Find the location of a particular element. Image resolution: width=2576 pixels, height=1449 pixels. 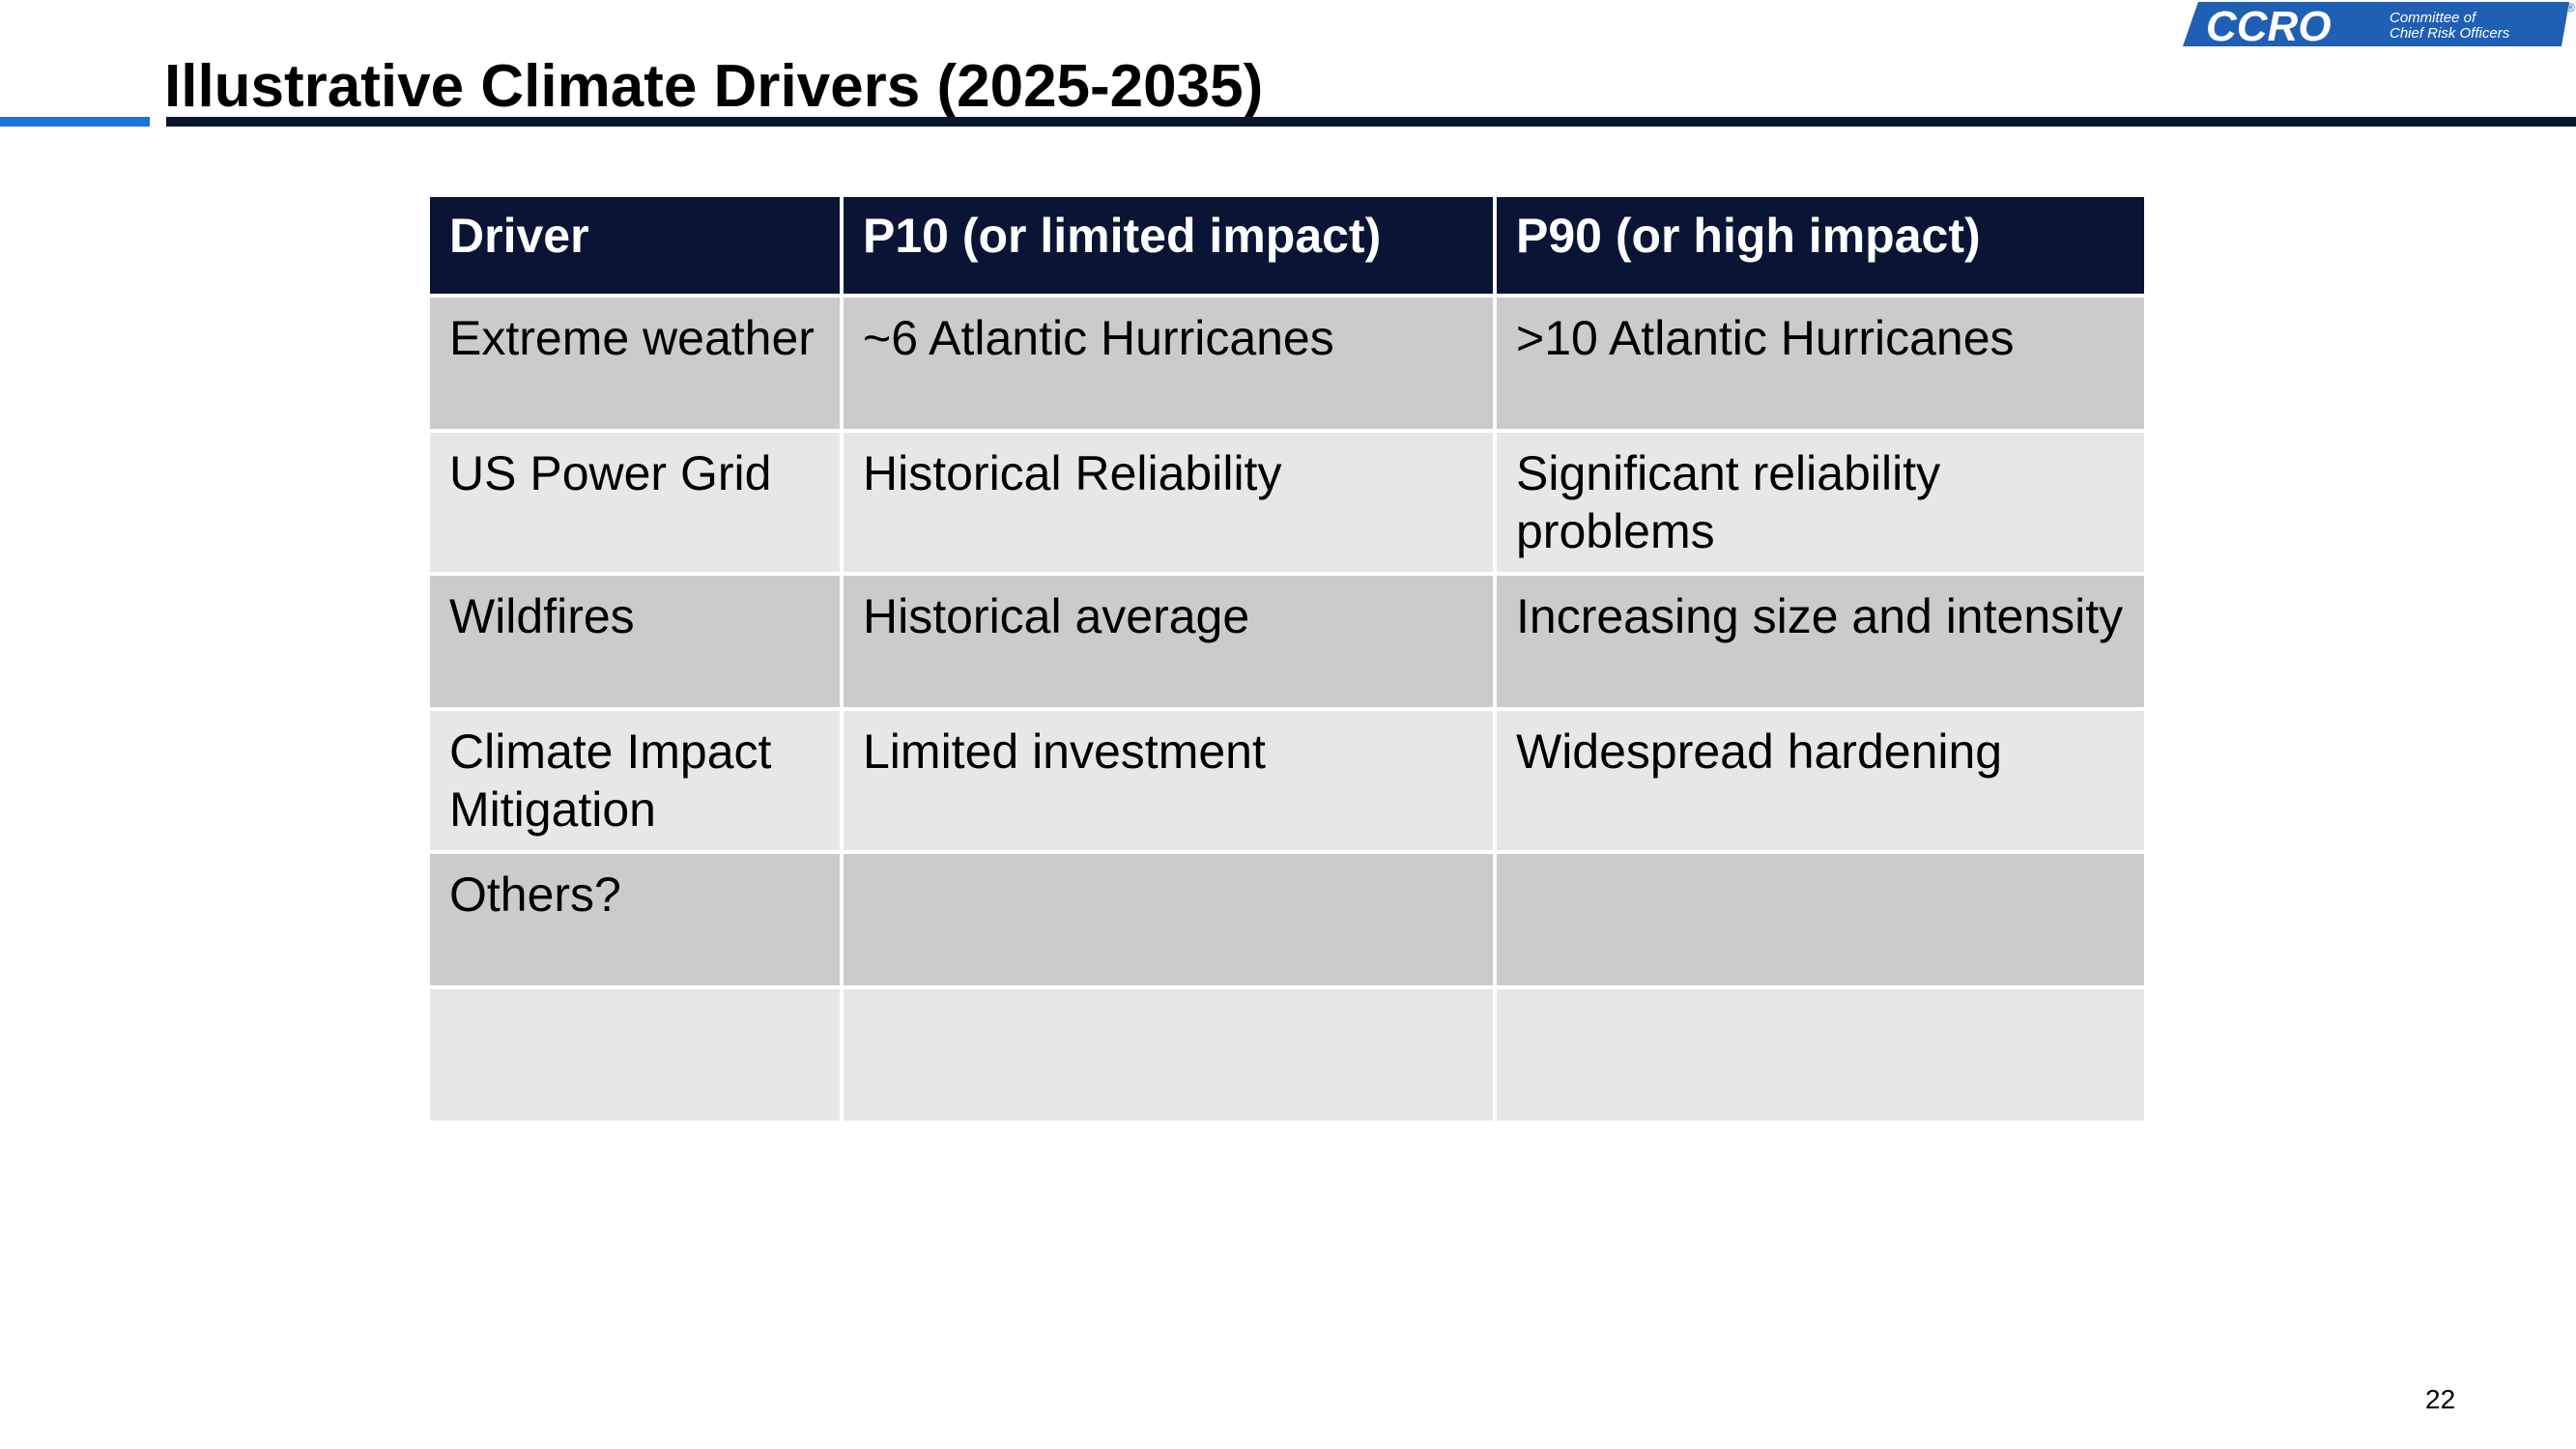

logo-tagline-line1: Committee of is located at coordinates (2434, 18).